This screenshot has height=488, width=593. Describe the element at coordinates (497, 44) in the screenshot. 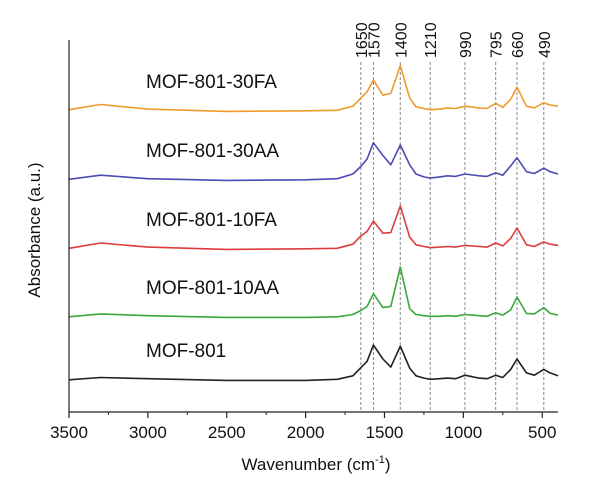

I see `peak-label-795: 795` at that location.